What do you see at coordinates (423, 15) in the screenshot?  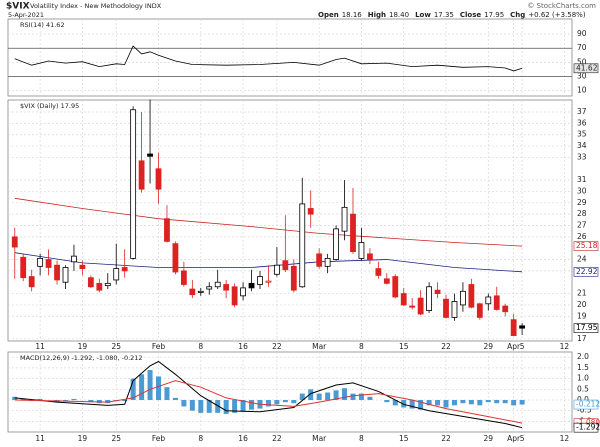 I see `quote-label: Low` at bounding box center [423, 15].